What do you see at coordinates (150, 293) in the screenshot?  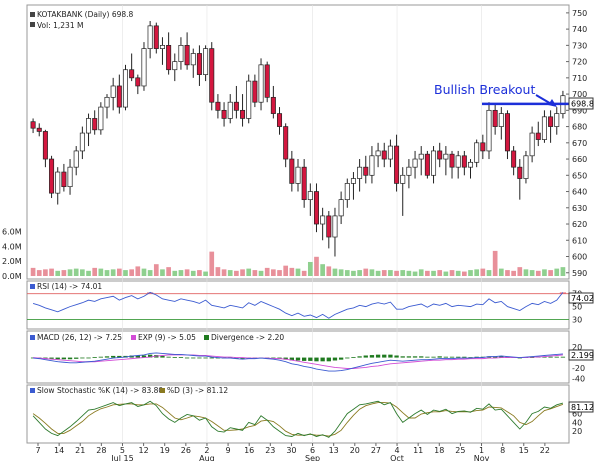 I see `rsi-overbought-fill` at bounding box center [150, 293].